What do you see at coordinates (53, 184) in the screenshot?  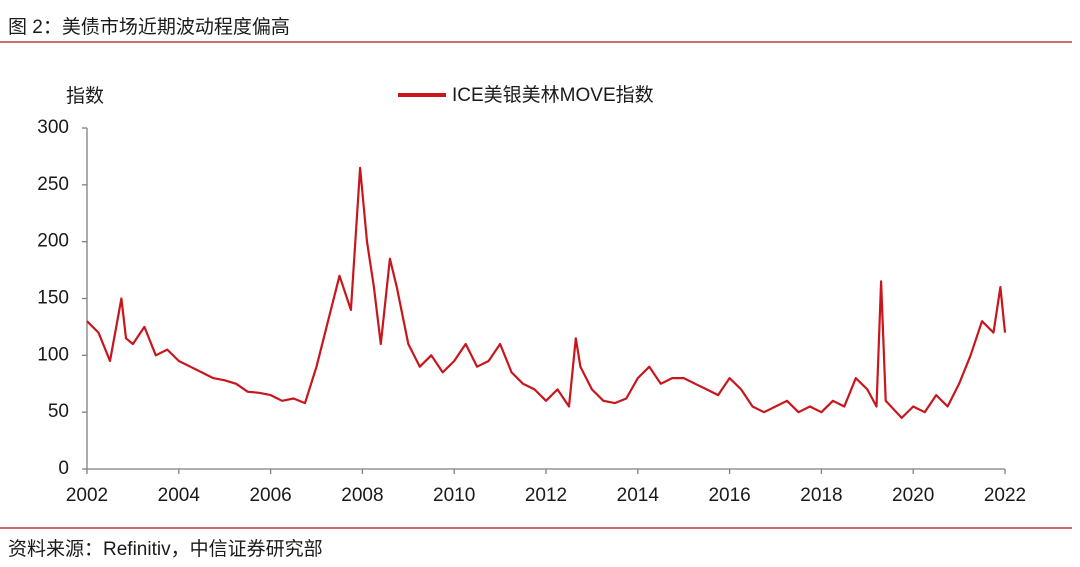 I see `y-tick-label: 250` at bounding box center [53, 184].